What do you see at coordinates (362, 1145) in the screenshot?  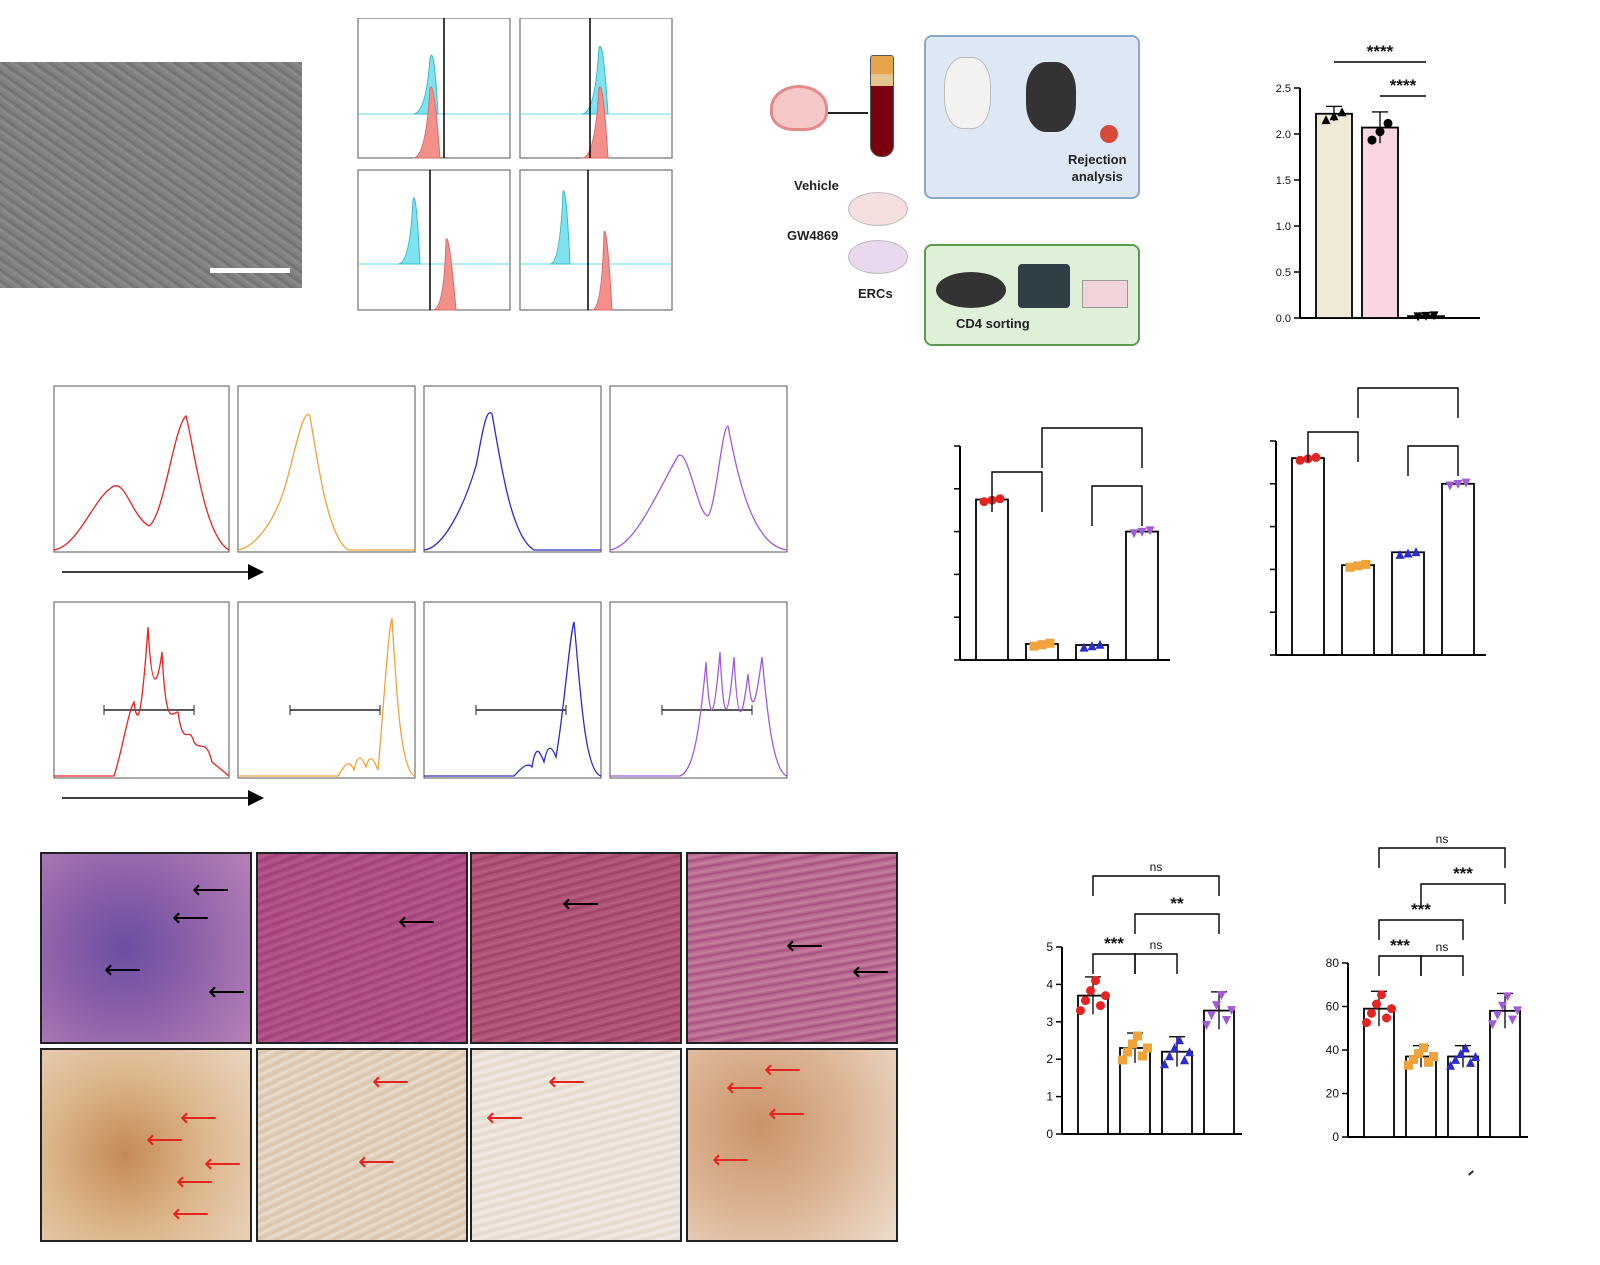 I see `ihc-micrograph-2: ⟵ ⟵` at bounding box center [362, 1145].